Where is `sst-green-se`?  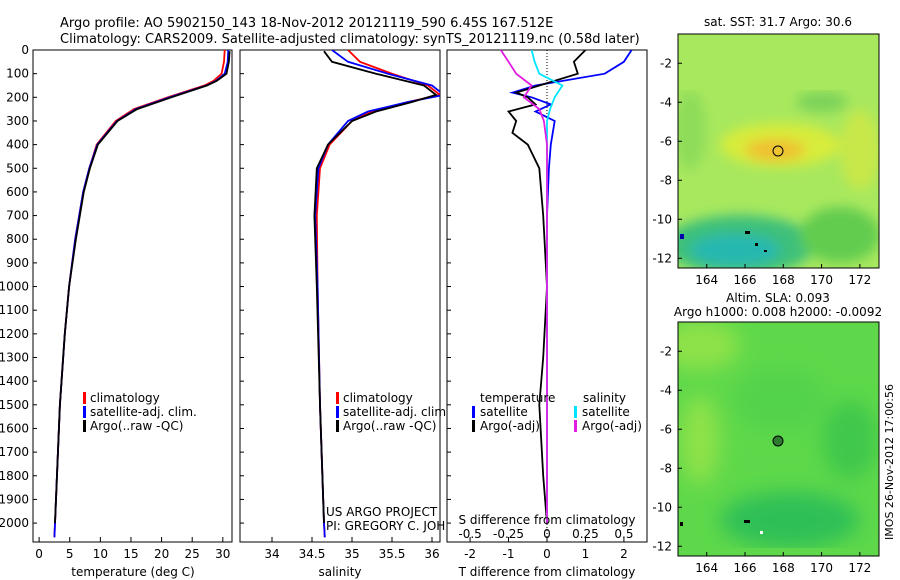 sst-green-se is located at coordinates (839, 235).